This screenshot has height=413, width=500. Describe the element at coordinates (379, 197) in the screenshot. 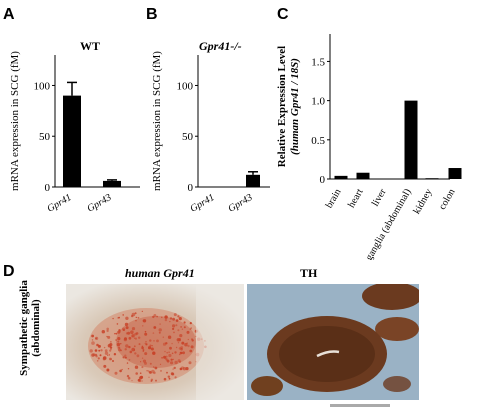

I see `x-tick-label-2-2: liver` at that location.